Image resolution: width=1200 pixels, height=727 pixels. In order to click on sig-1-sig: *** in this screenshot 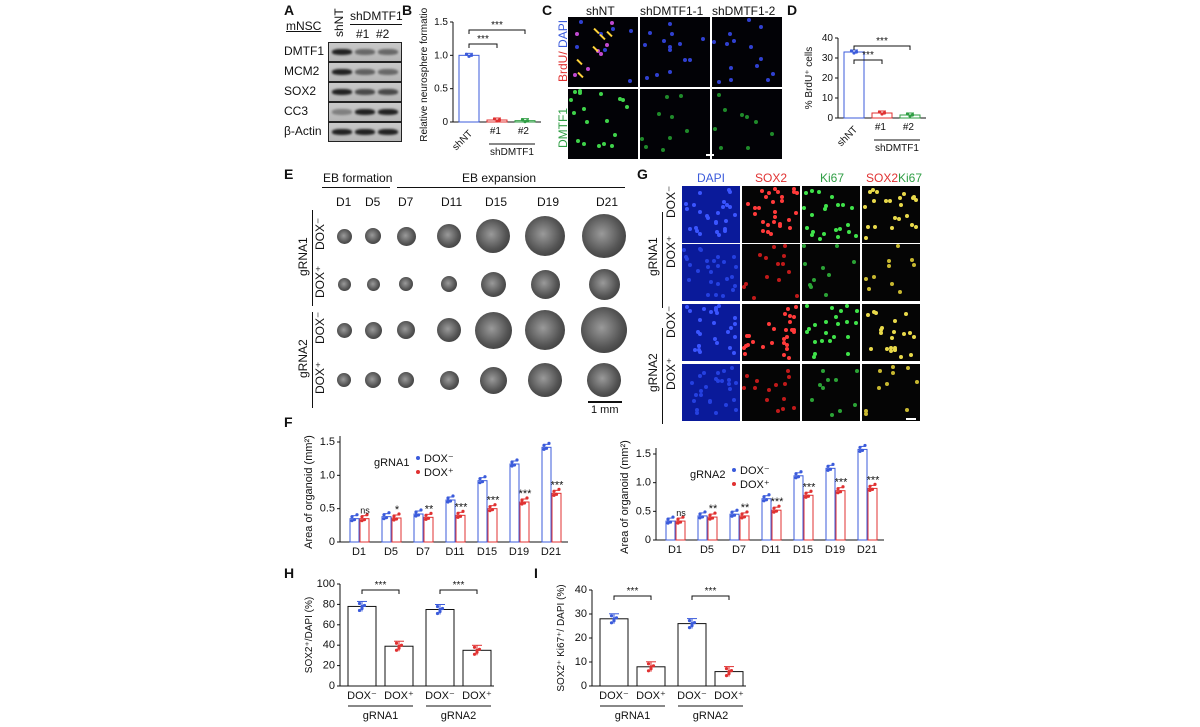, I will do `click(459, 585)`.